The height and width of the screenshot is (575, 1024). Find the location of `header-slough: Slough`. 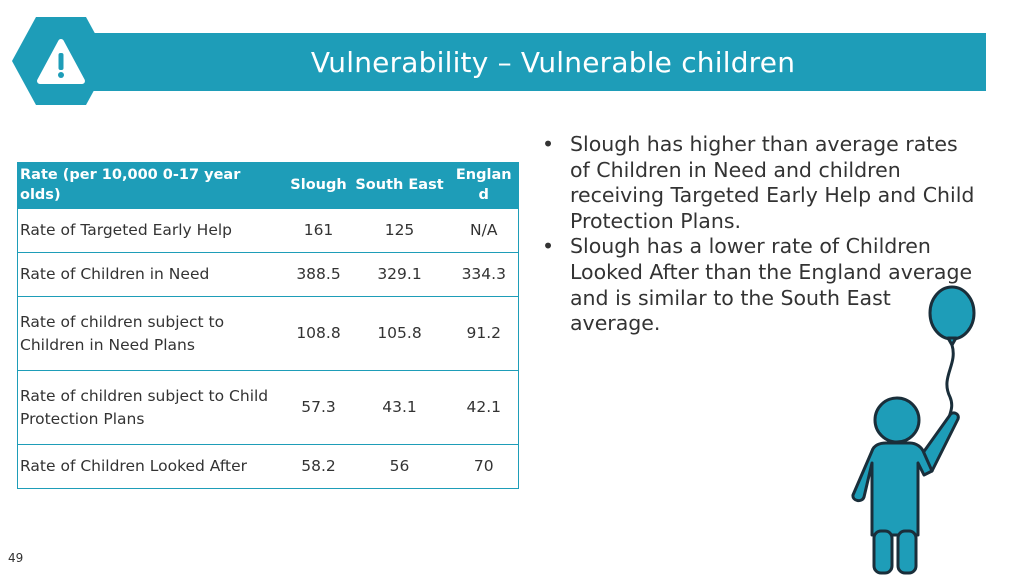

header-slough: Slough is located at coordinates (318, 185).